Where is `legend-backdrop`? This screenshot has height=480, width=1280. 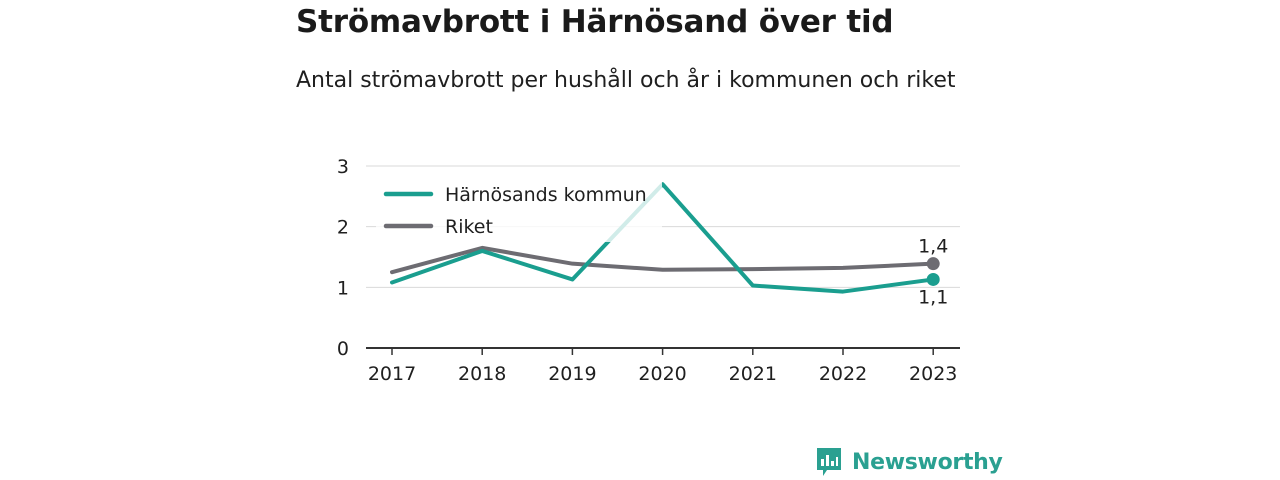
legend-backdrop is located at coordinates (519, 210).